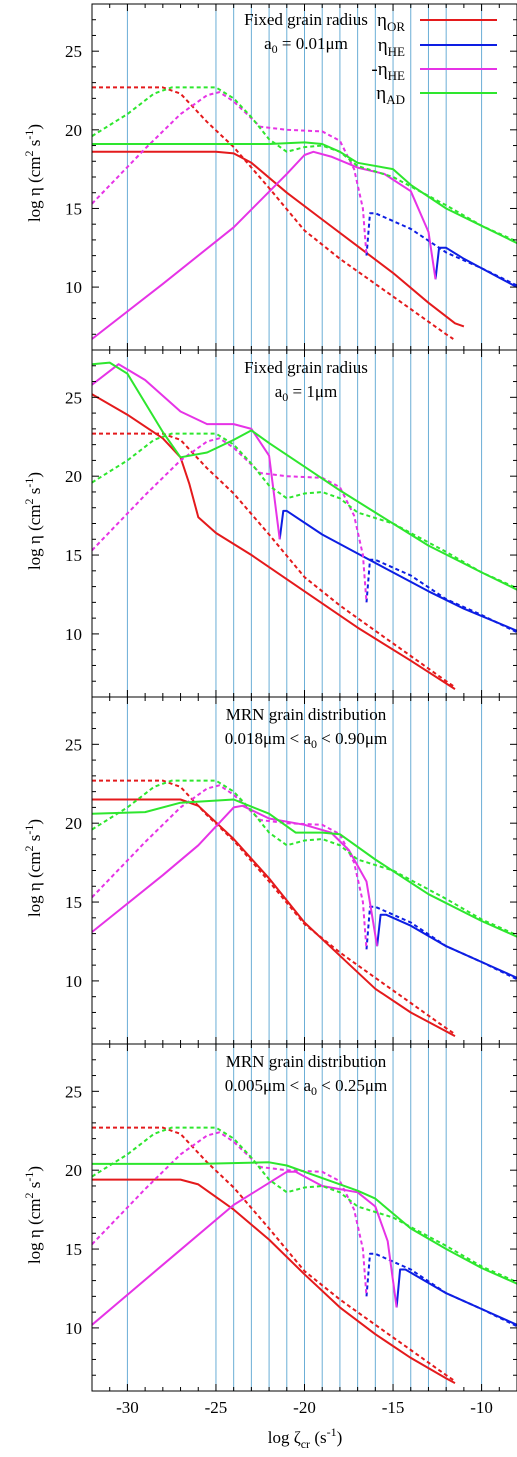 This screenshot has width=517, height=1457. I want to click on xlabel-text: log ζ, so click(284, 1437).